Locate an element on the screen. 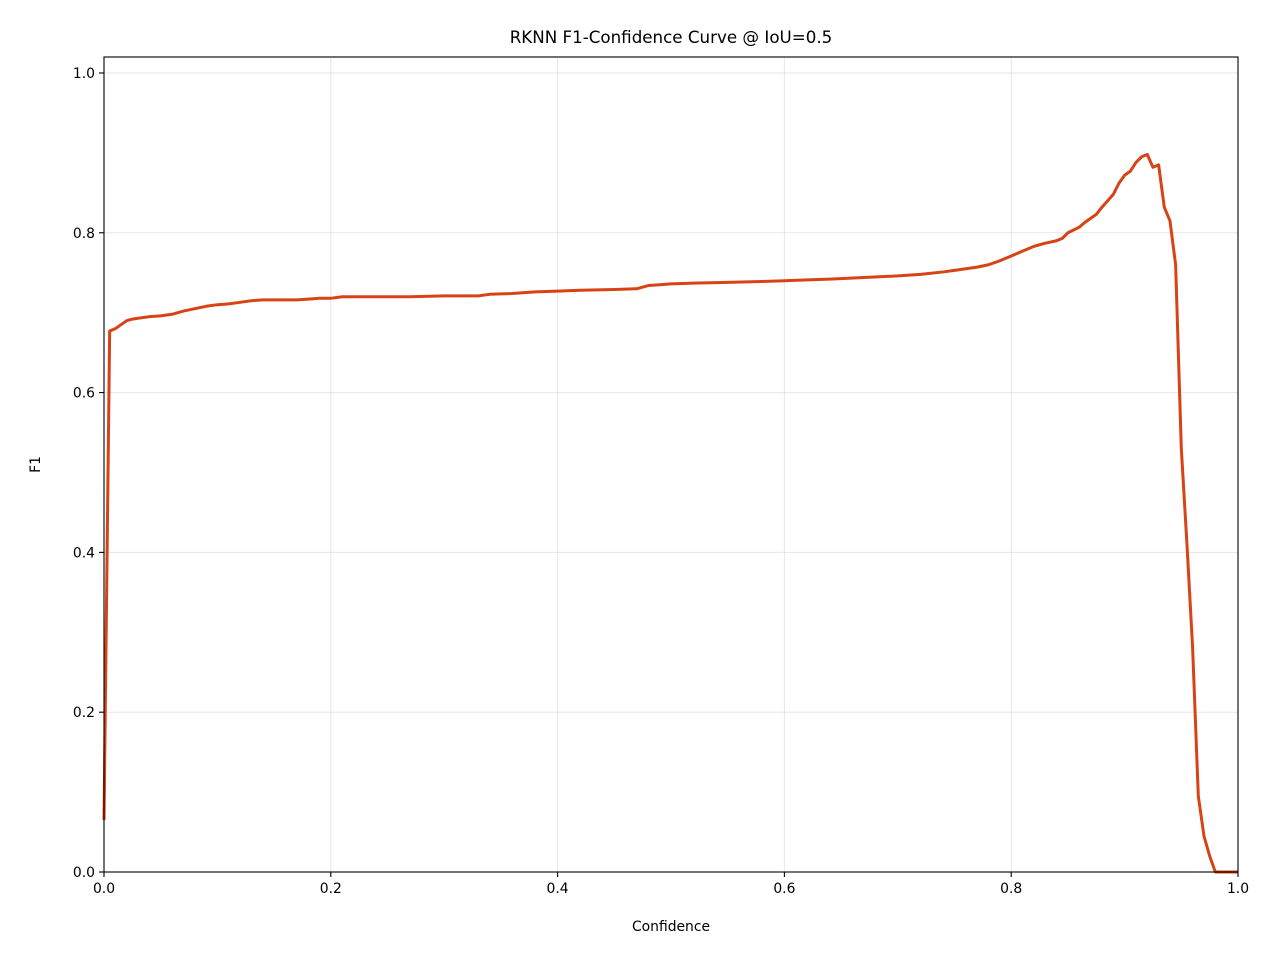 This screenshot has width=1280, height=960. x-tick-label: 0.2 is located at coordinates (331, 889).